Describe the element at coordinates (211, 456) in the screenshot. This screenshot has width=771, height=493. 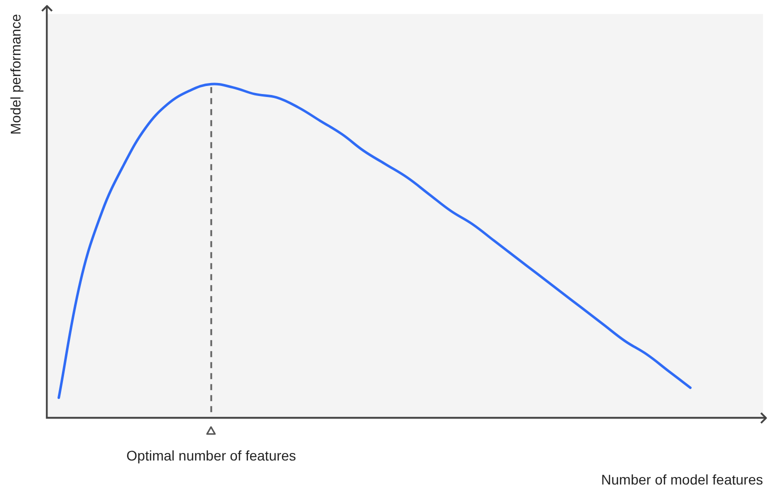
I see `text: Optimal number of features` at that location.